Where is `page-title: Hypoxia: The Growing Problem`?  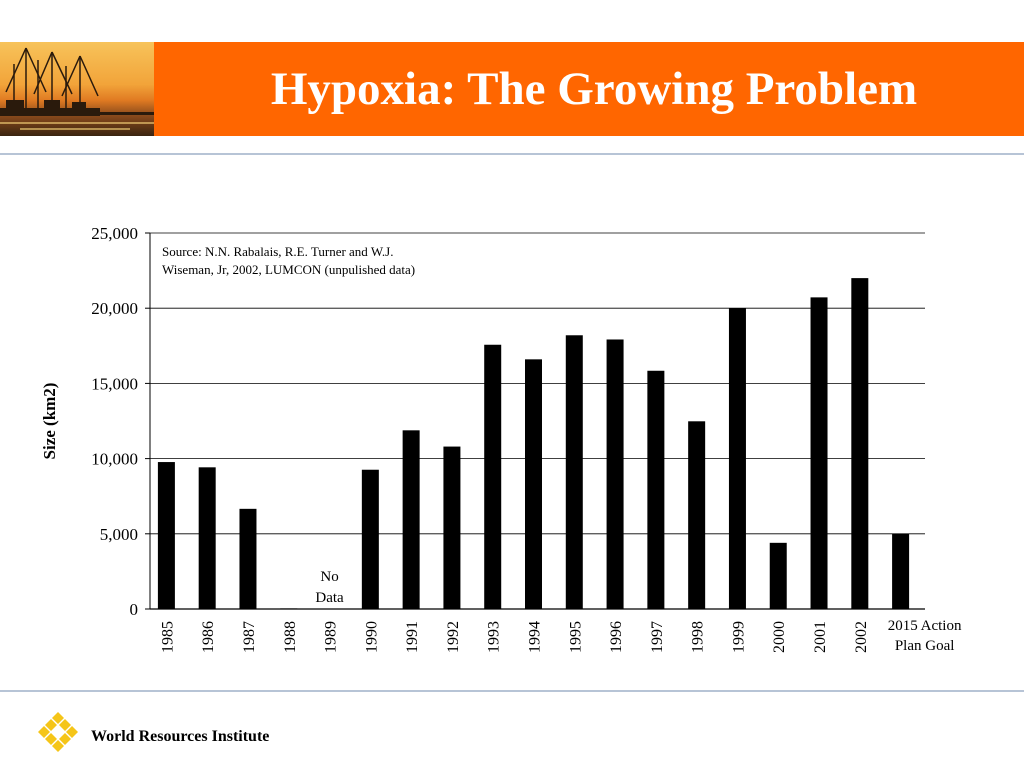
page-title: Hypoxia: The Growing Problem is located at coordinates (594, 89).